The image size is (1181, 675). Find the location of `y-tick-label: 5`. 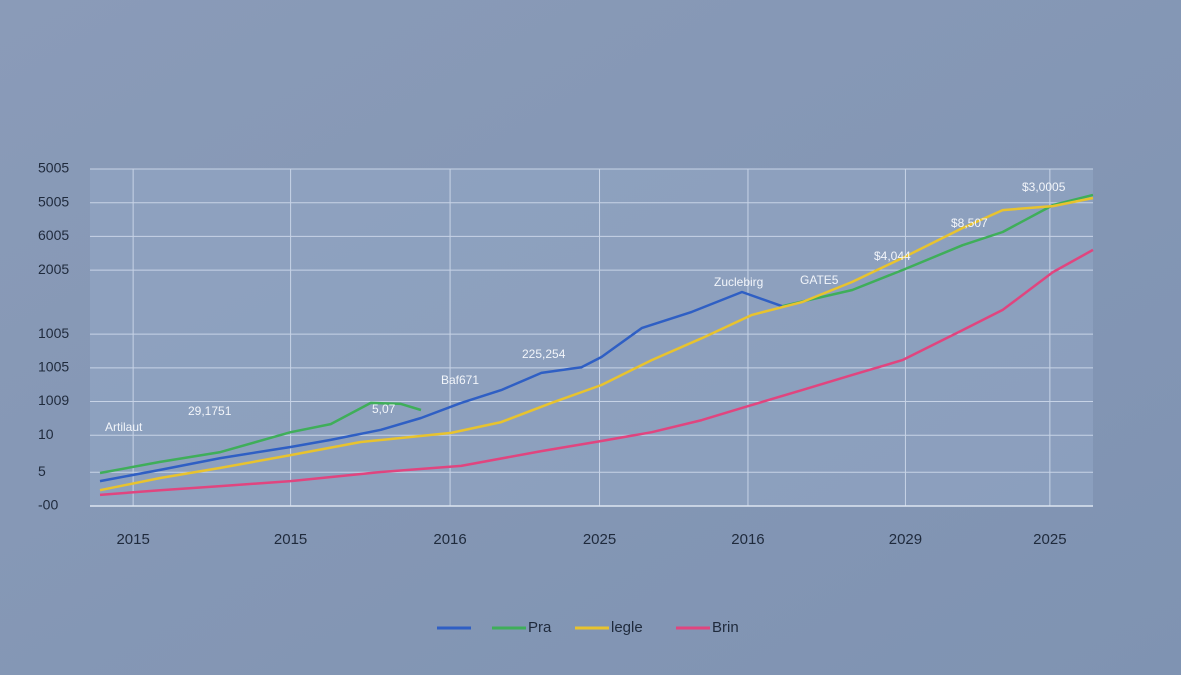

y-tick-label: 5 is located at coordinates (42, 471).